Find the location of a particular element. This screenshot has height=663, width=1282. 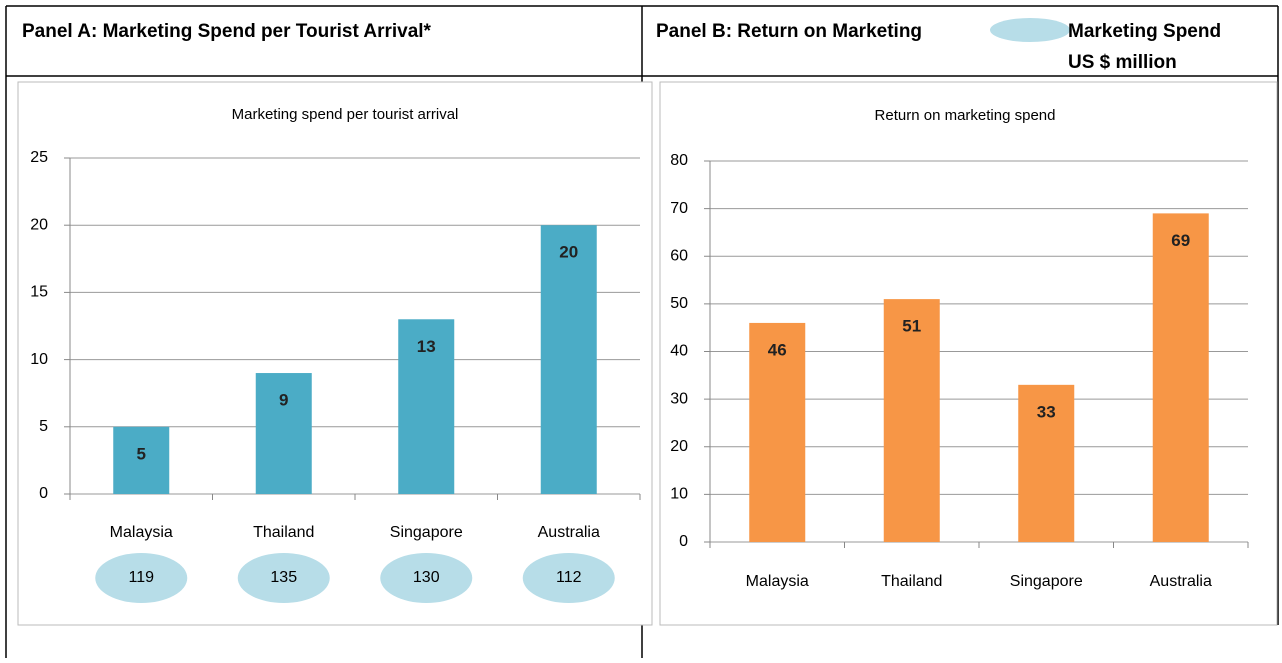

y-tick-label: 50 is located at coordinates (679, 303).